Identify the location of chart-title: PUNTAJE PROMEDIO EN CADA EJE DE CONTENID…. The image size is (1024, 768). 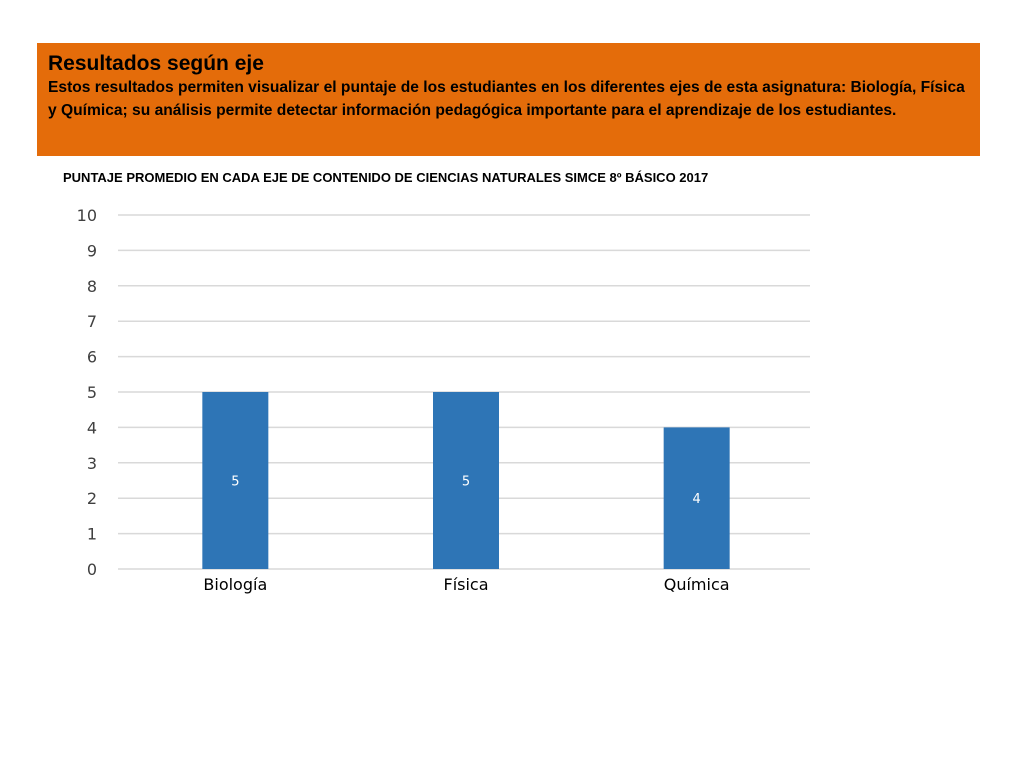
(386, 177).